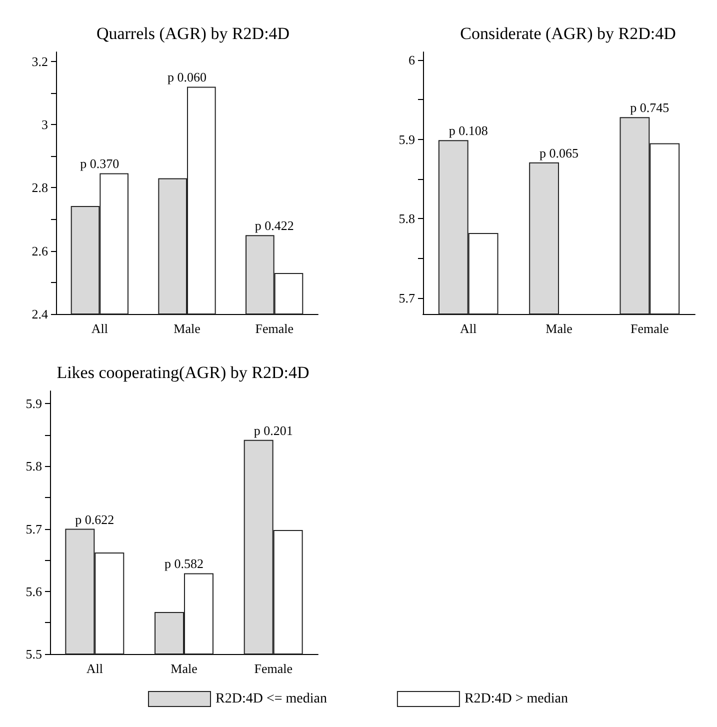 The width and height of the screenshot is (717, 727). I want to click on y-tick-label: 5.6, so click(34, 591).